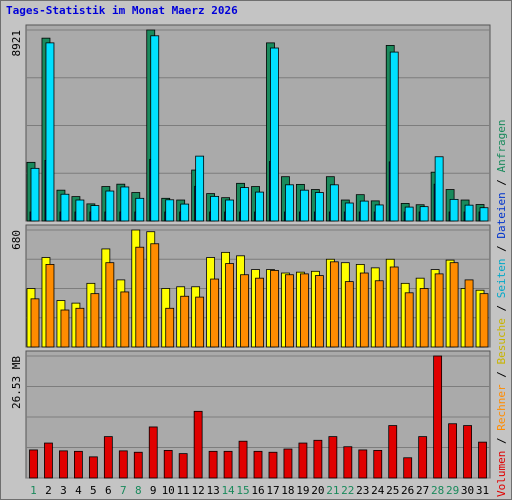  I want to click on day-label-7: 7, so click(123, 490).